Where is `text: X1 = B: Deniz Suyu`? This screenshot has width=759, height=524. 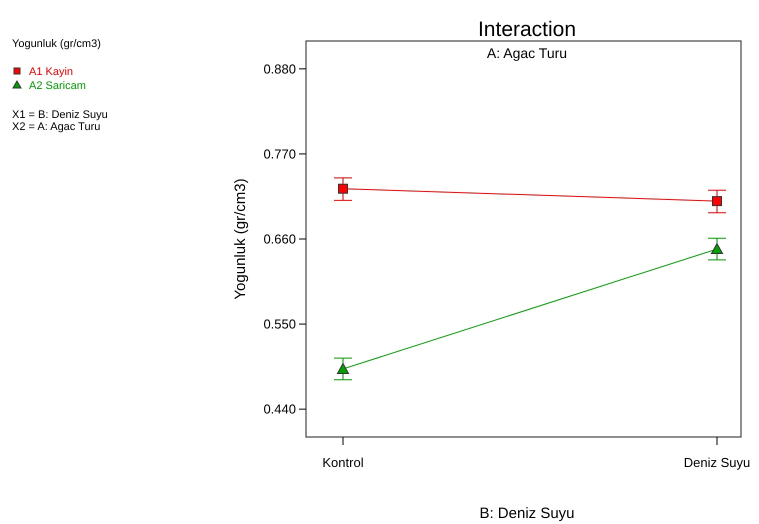 text: X1 = B: Deniz Suyu is located at coordinates (60, 115).